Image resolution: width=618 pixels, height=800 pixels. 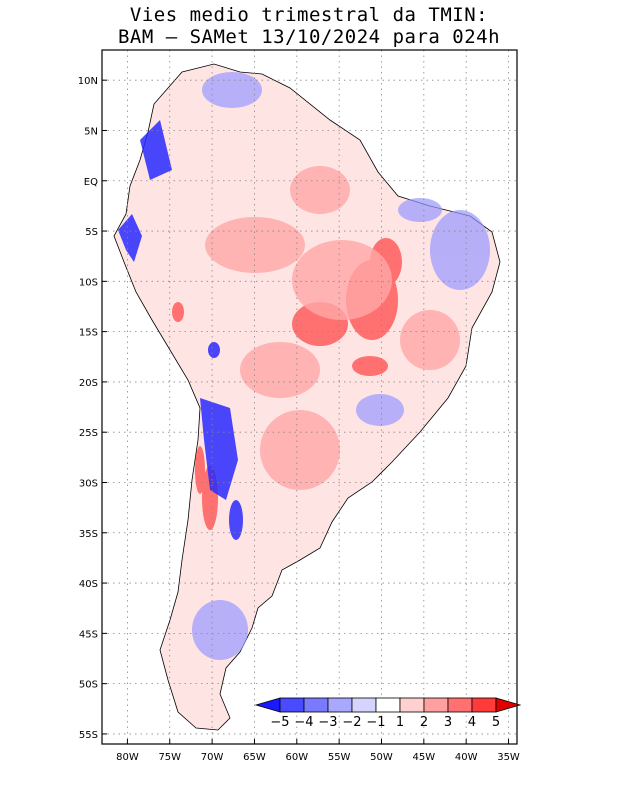 I want to click on lat-label: 10N, so click(x=88, y=81).